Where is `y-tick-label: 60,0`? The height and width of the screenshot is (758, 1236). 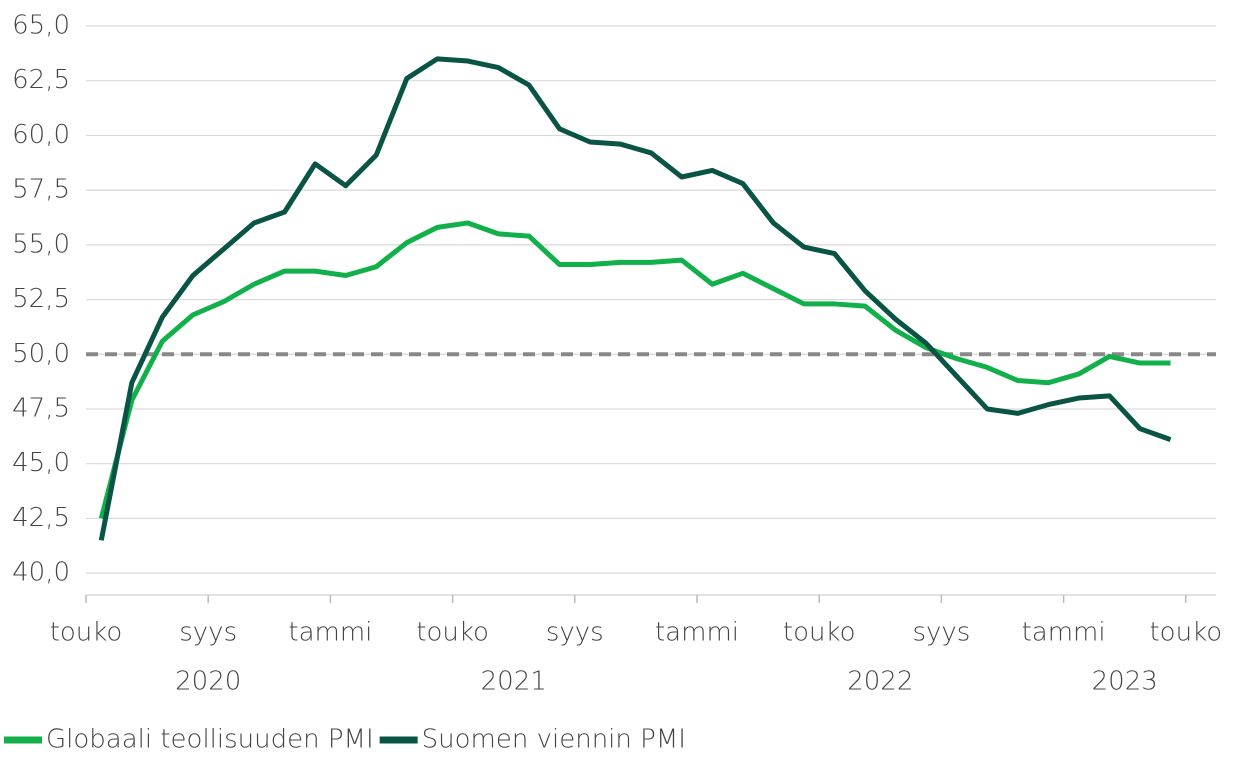
y-tick-label: 60,0 is located at coordinates (41, 135).